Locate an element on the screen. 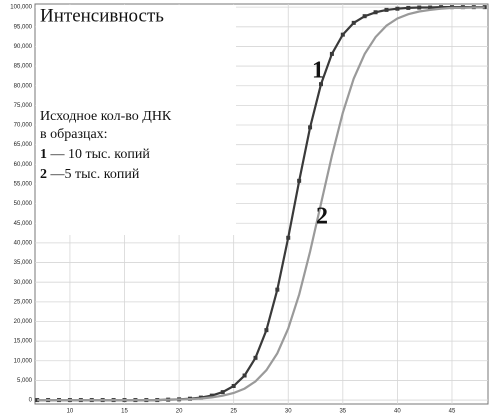 The width and height of the screenshot is (491, 419). curve-label: 1 is located at coordinates (318, 71).